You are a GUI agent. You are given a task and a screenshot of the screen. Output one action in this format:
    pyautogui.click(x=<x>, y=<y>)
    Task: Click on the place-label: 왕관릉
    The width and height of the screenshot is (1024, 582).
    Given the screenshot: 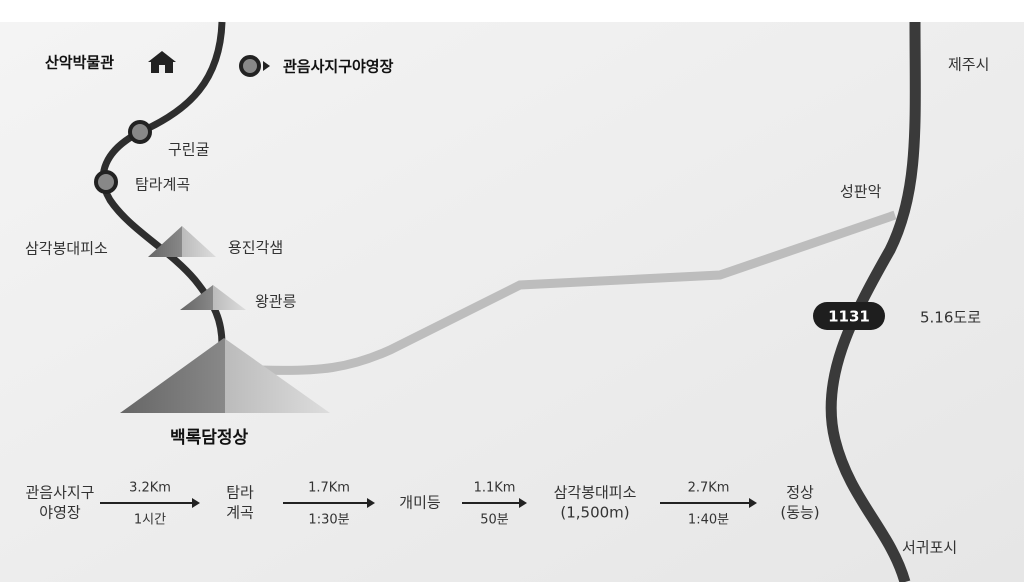 What is the action you would take?
    pyautogui.click(x=276, y=302)
    